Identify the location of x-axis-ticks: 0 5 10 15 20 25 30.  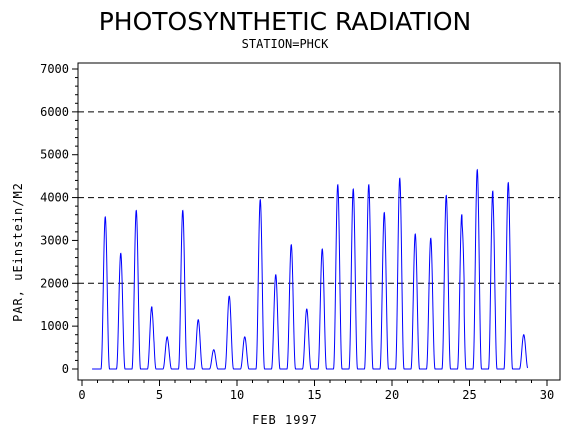
(316, 391).